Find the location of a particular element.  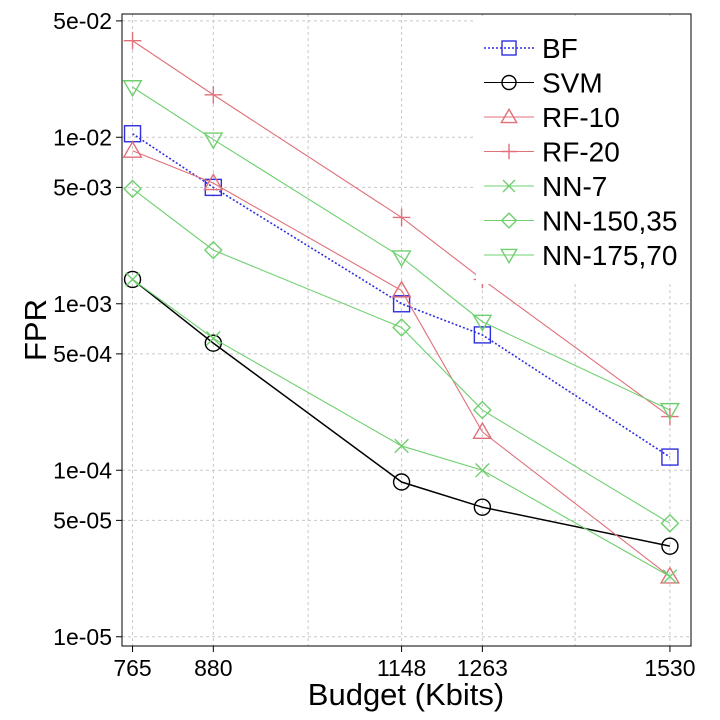

y-tick-label: 1e-05 is located at coordinates (82, 637).